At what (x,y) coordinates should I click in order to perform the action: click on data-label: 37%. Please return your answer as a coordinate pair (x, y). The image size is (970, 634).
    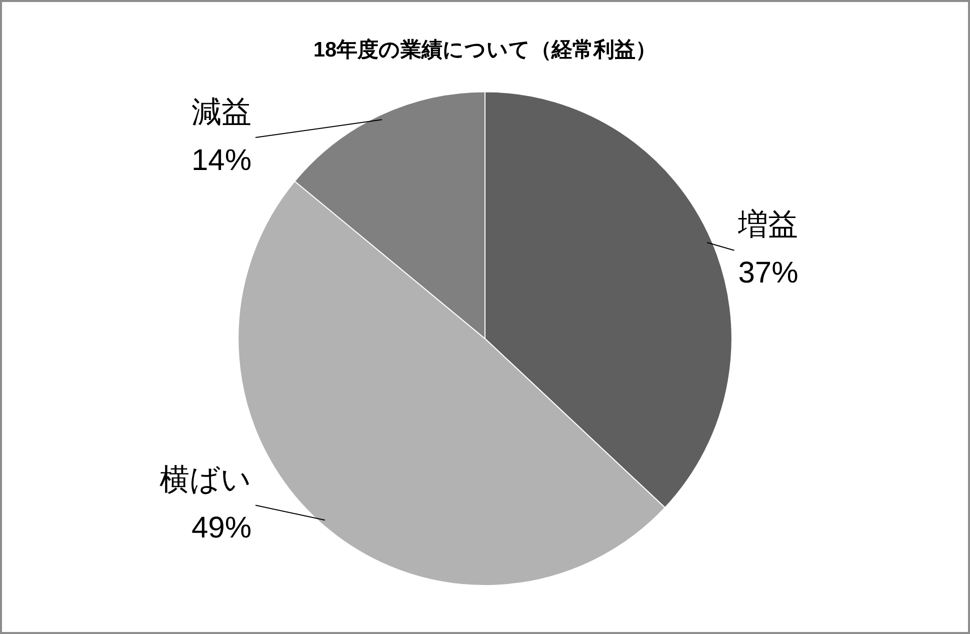
    Looking at the image, I should click on (768, 273).